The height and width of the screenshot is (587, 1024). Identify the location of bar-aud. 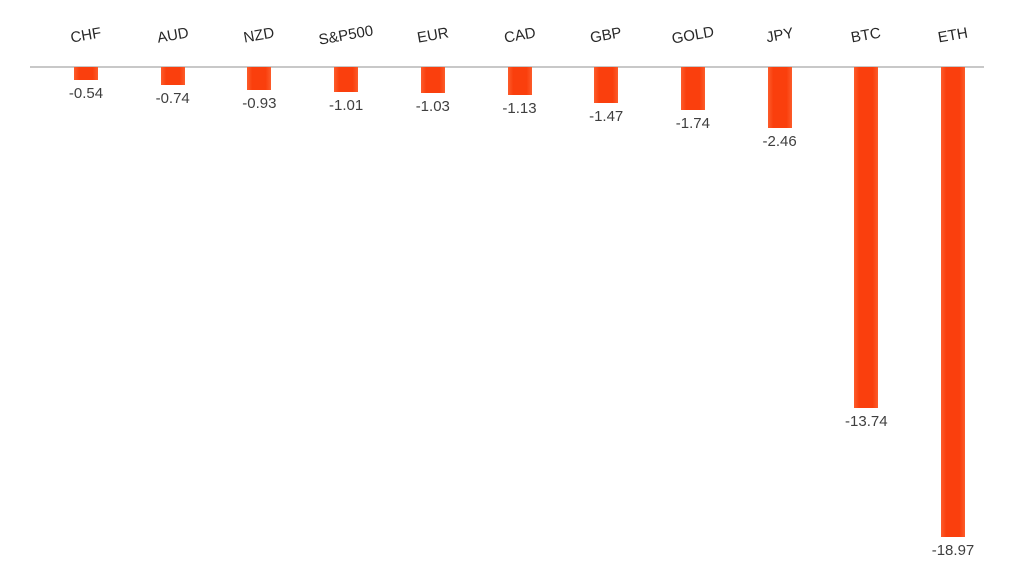
(172, 76).